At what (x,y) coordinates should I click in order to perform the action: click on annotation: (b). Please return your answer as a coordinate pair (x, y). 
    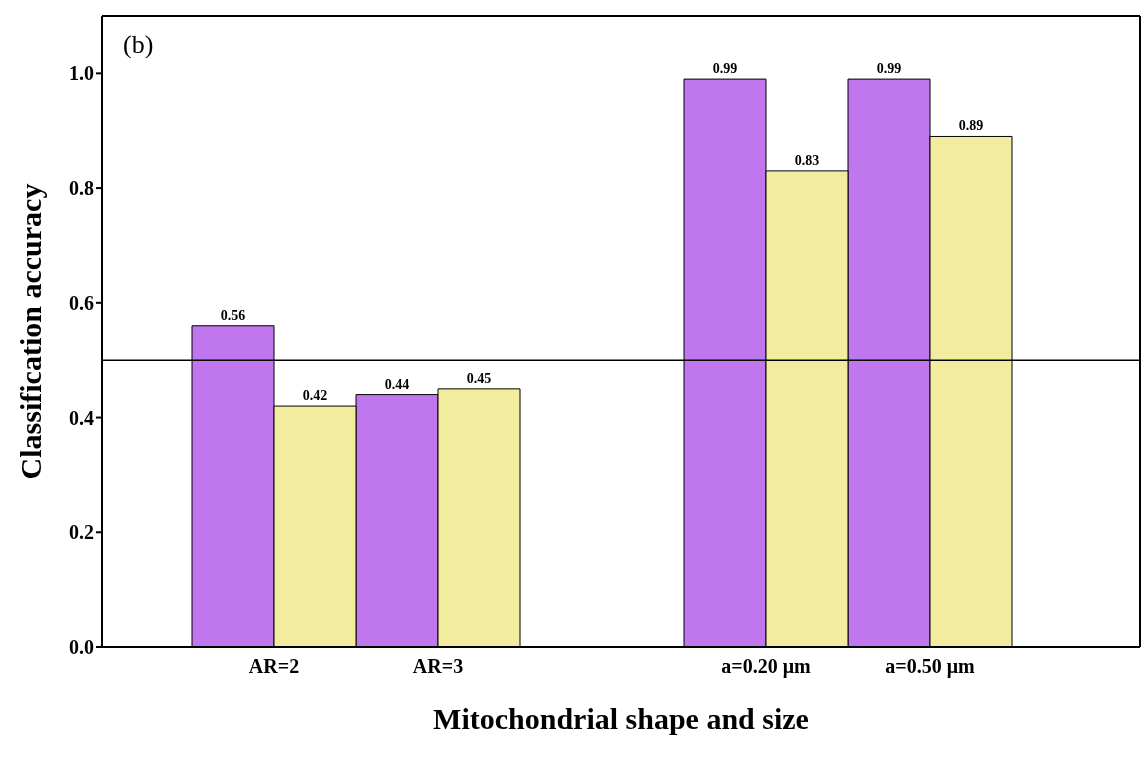
    Looking at the image, I should click on (138, 45).